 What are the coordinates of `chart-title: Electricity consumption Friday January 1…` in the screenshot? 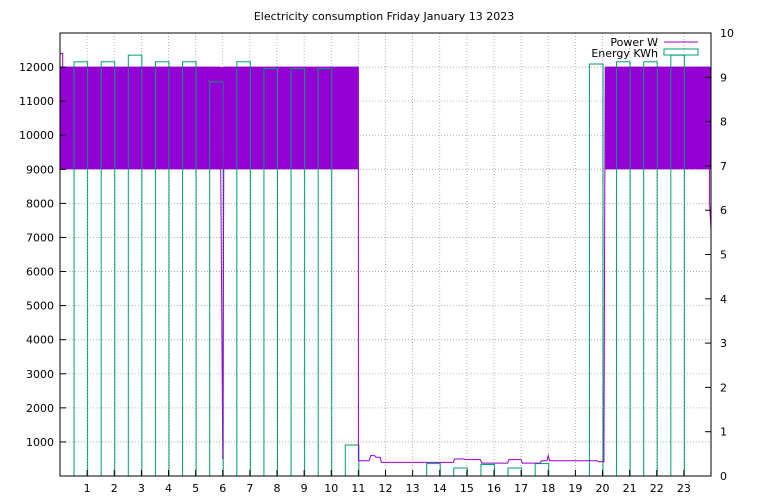 It's located at (384, 16).